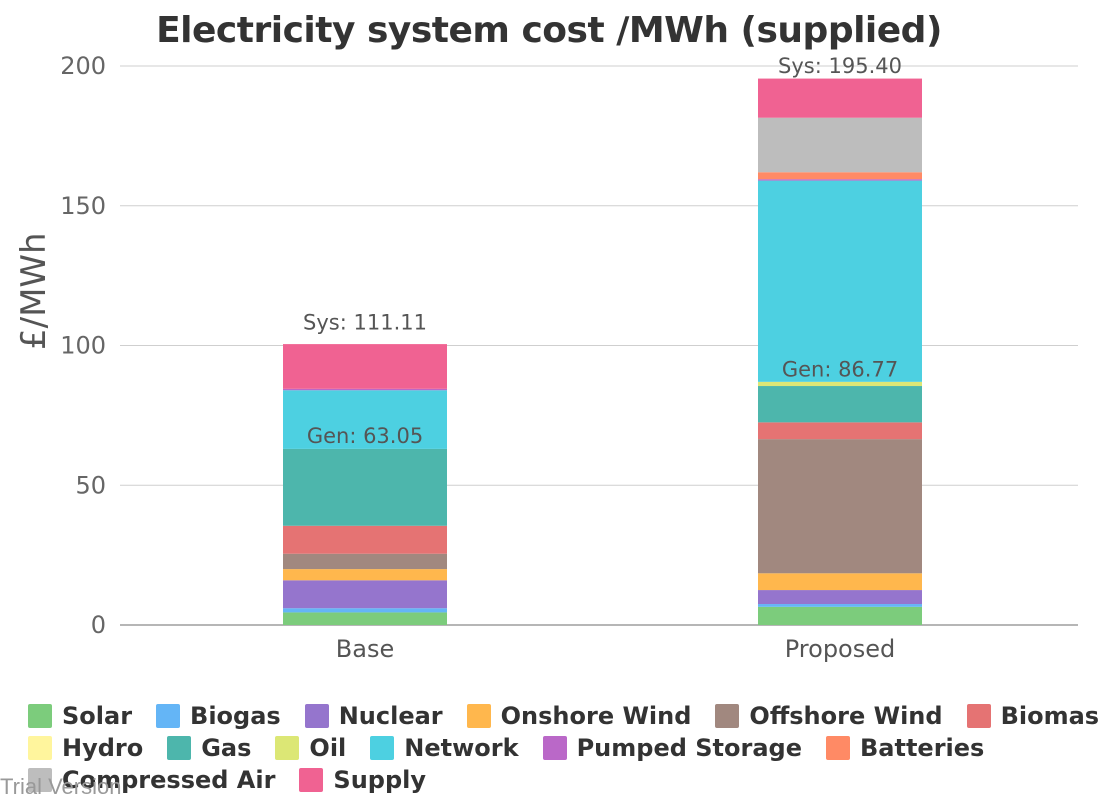 The width and height of the screenshot is (1098, 800). I want to click on y-tick-label: 100, so click(83, 346).